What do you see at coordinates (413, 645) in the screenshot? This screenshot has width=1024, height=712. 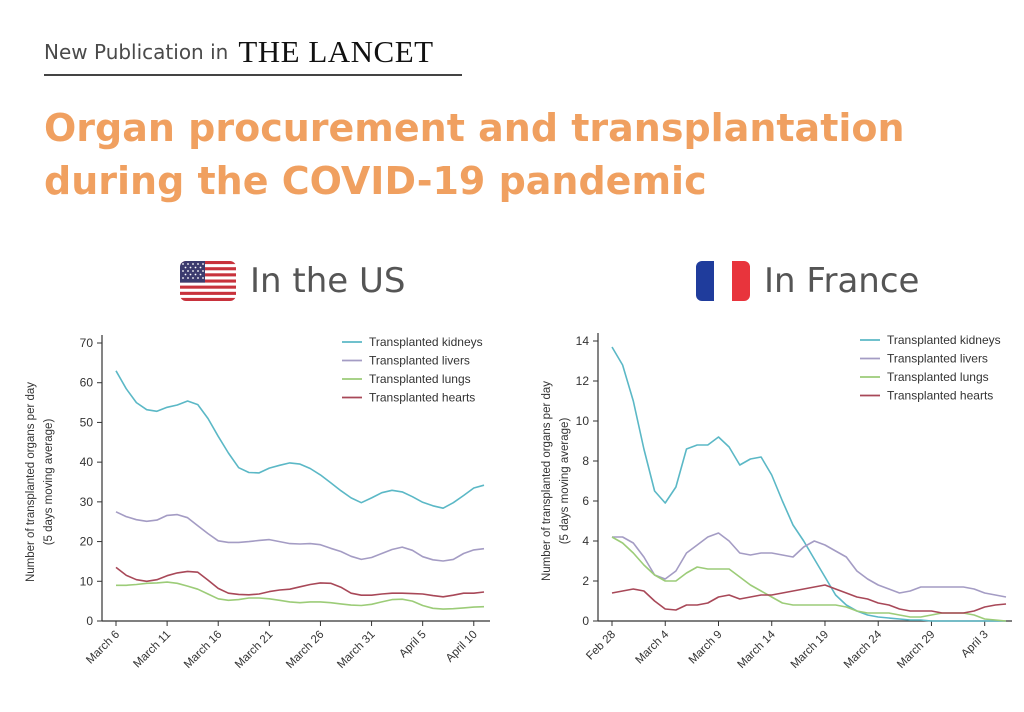 I see `x-tick-label: April 5` at bounding box center [413, 645].